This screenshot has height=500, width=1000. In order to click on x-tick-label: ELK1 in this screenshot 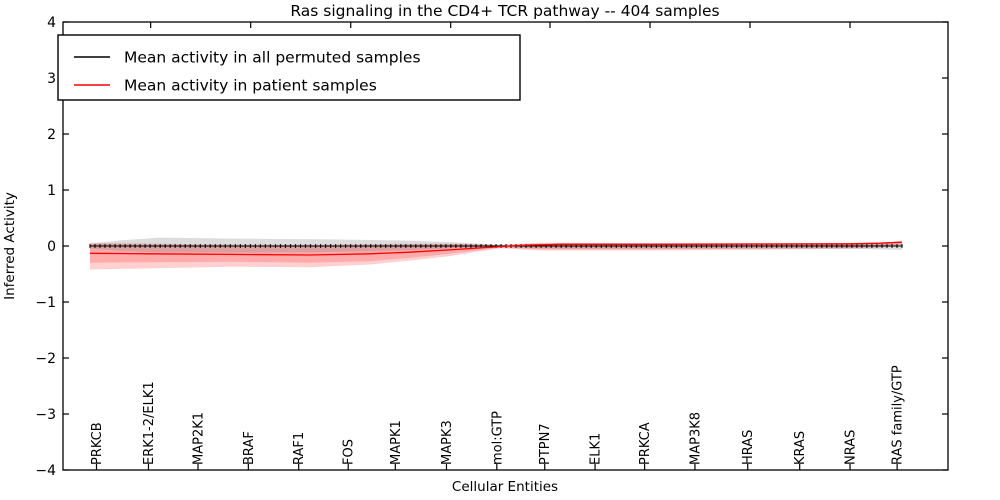, I will do `click(596, 449)`.